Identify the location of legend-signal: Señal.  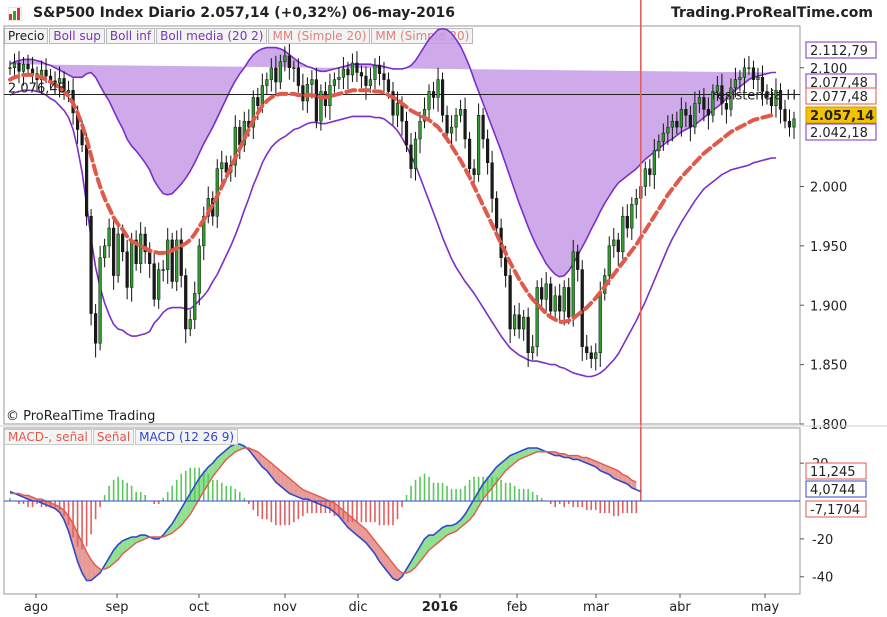
(113, 437).